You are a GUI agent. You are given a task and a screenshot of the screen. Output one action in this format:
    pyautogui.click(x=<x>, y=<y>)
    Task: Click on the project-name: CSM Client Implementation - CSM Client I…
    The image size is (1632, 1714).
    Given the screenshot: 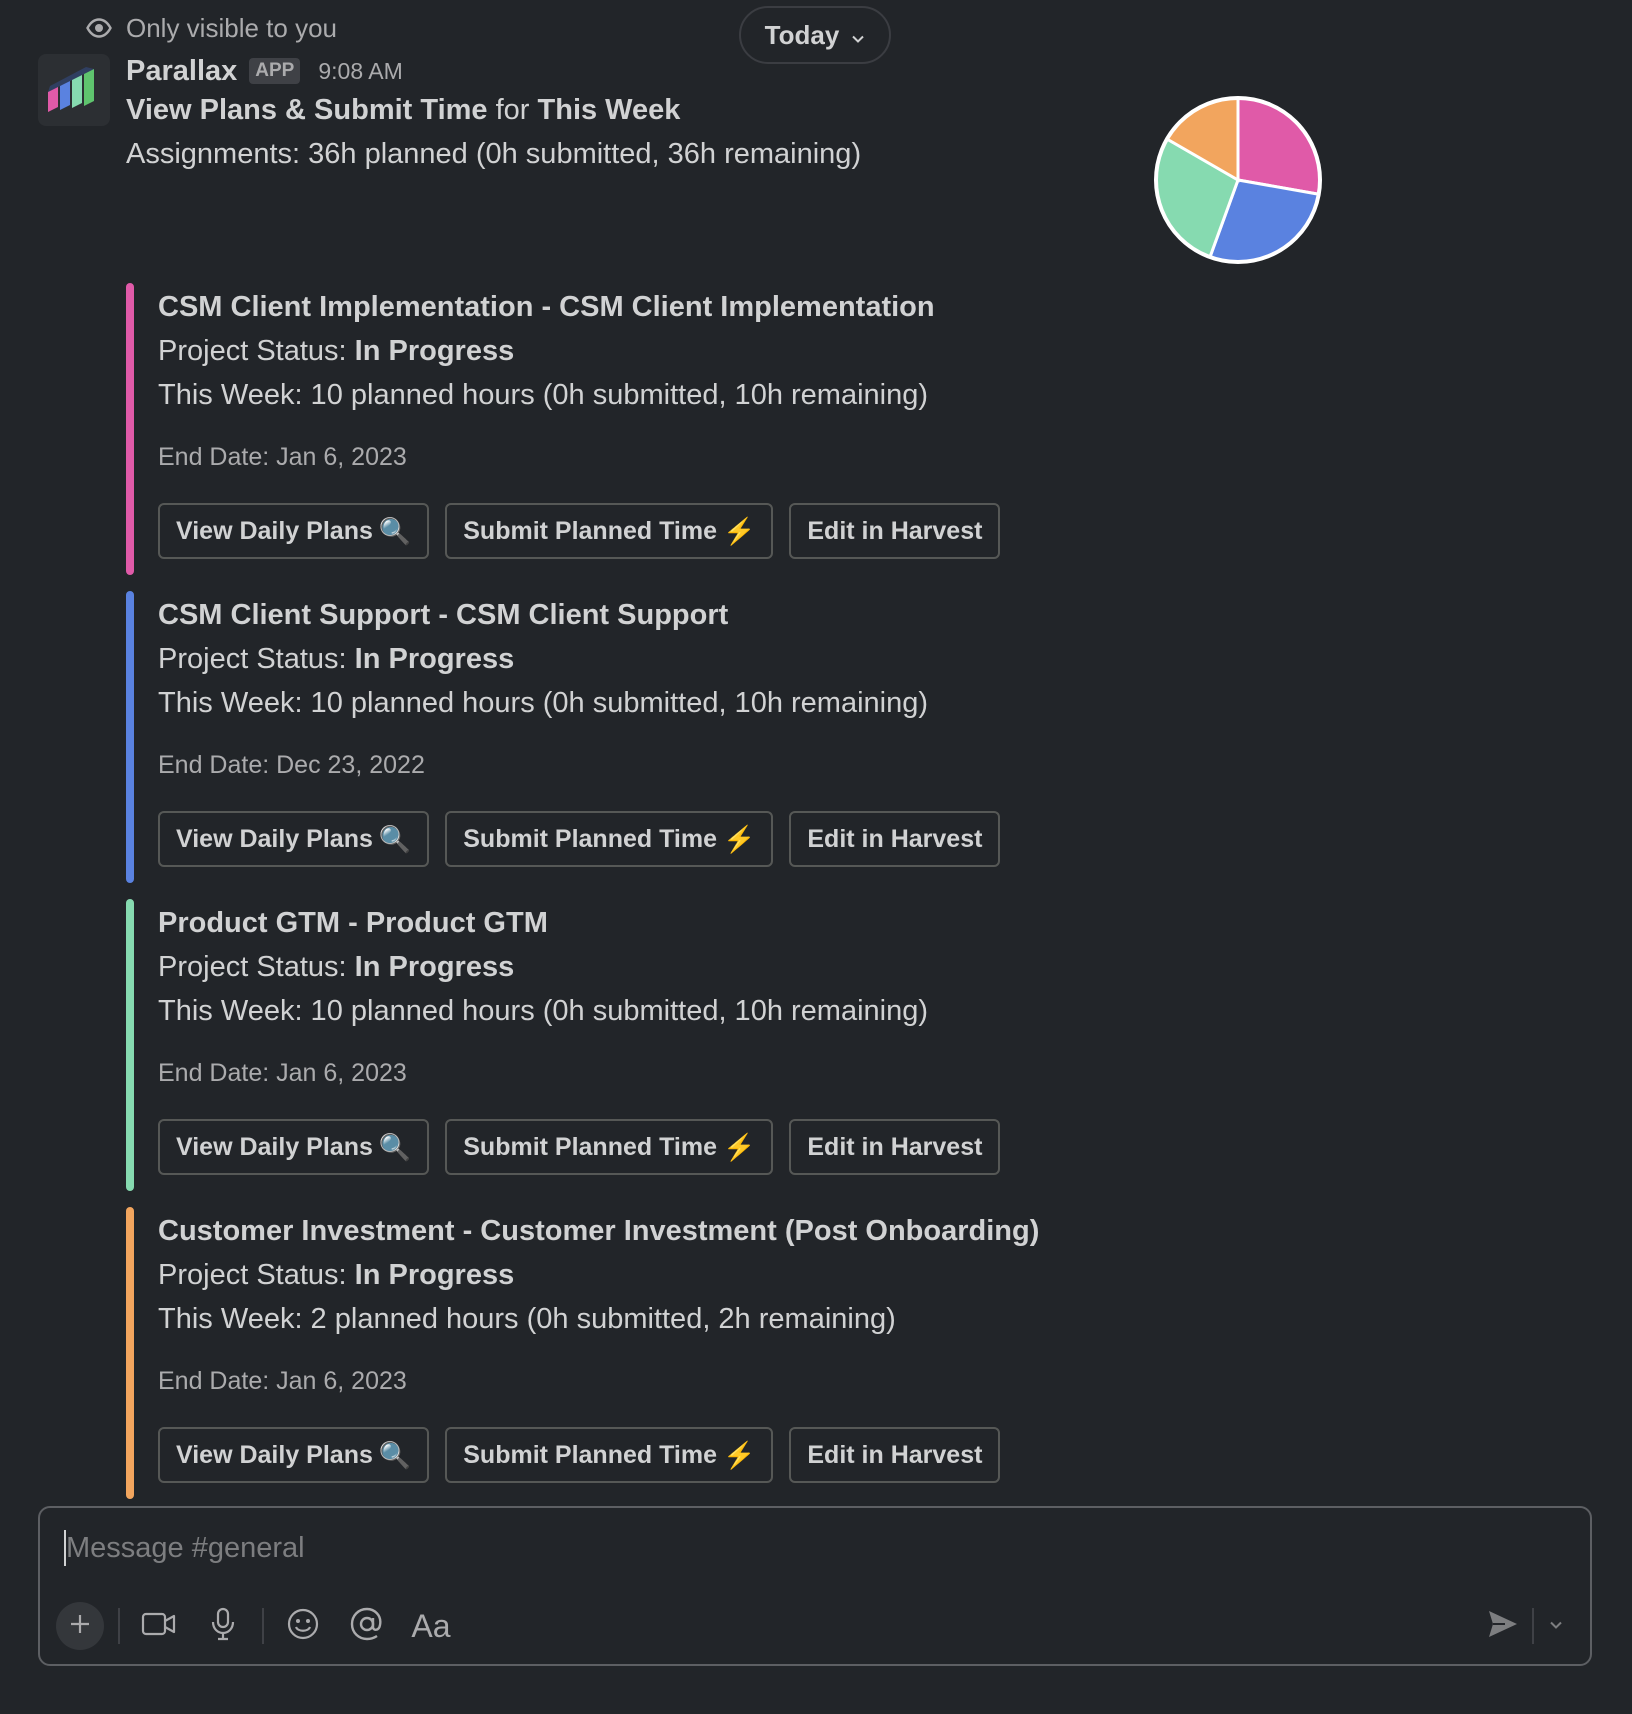 What is the action you would take?
    pyautogui.click(x=546, y=307)
    